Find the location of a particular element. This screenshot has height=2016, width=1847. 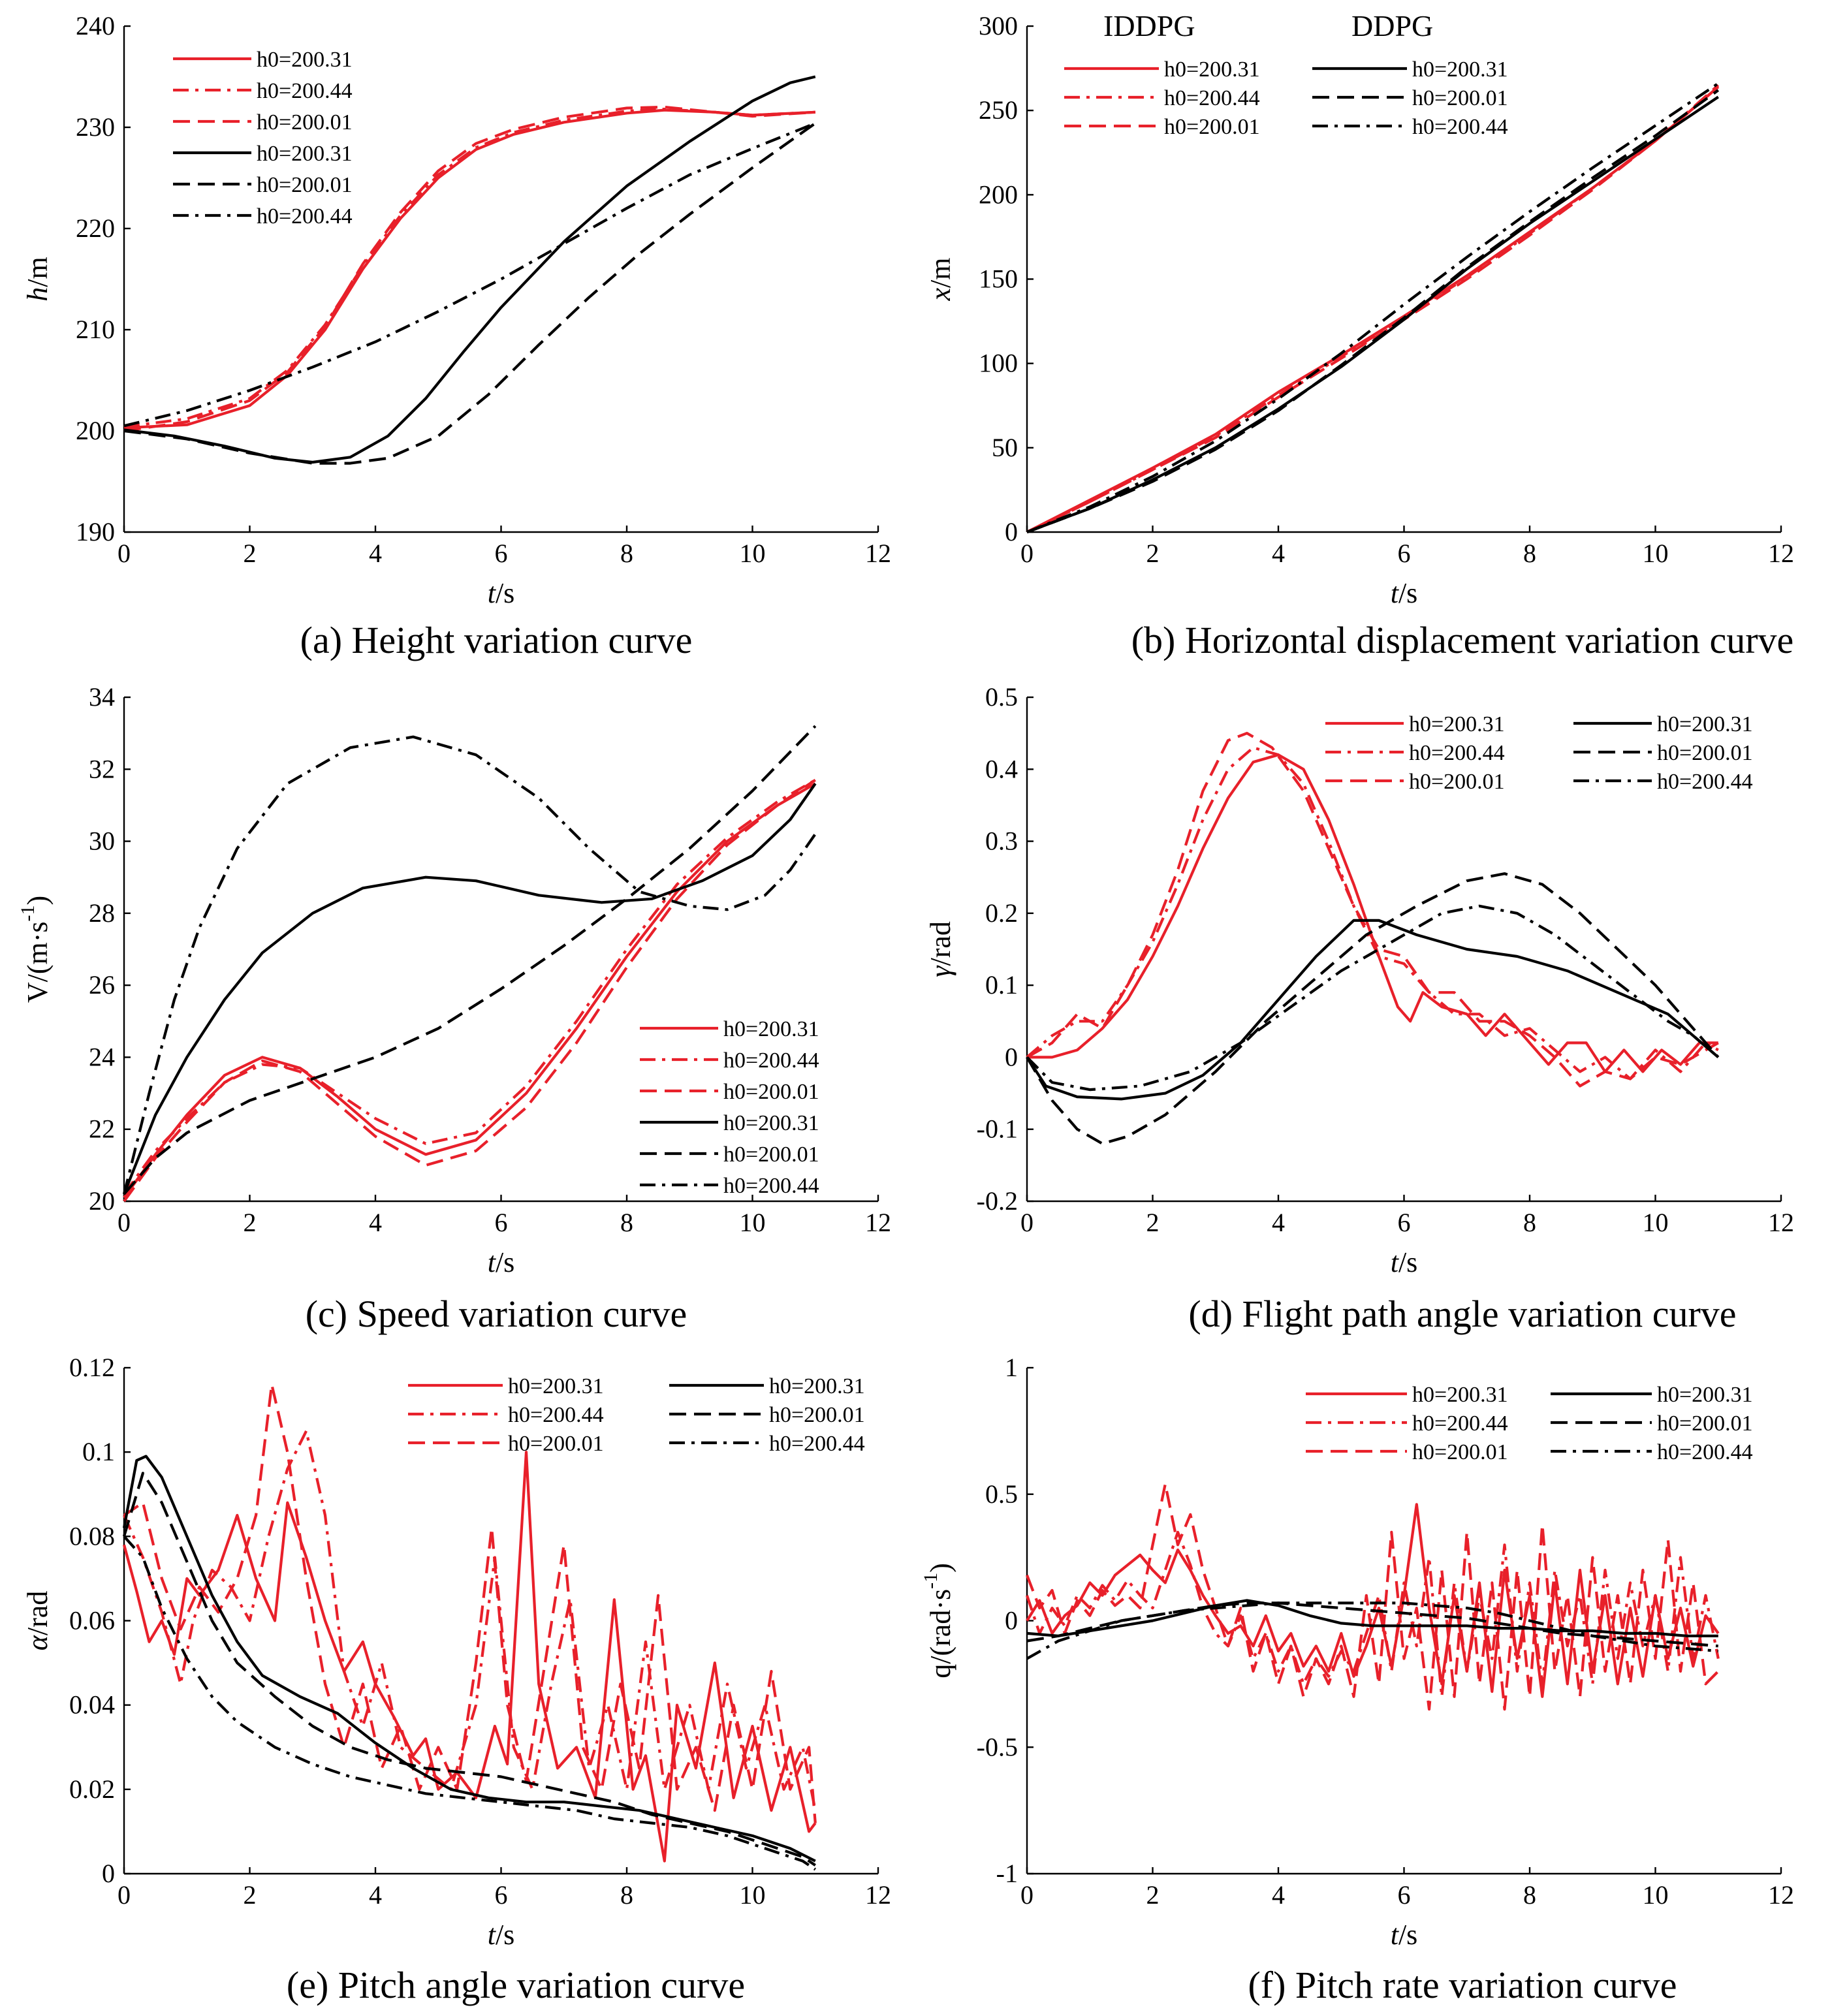

y-axis-base: q/(rad·s is located at coordinates (940, 1634).